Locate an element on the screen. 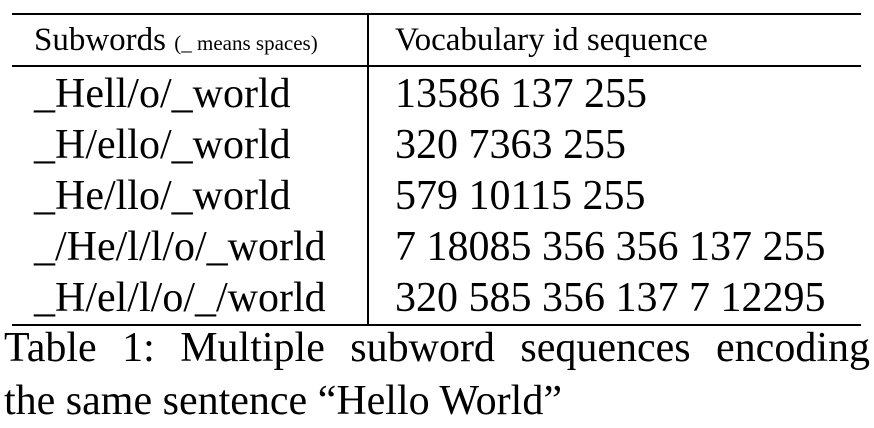 The image size is (874, 428). table-row: _Hell/o/_world 13586 137 255 is located at coordinates (436, 93).